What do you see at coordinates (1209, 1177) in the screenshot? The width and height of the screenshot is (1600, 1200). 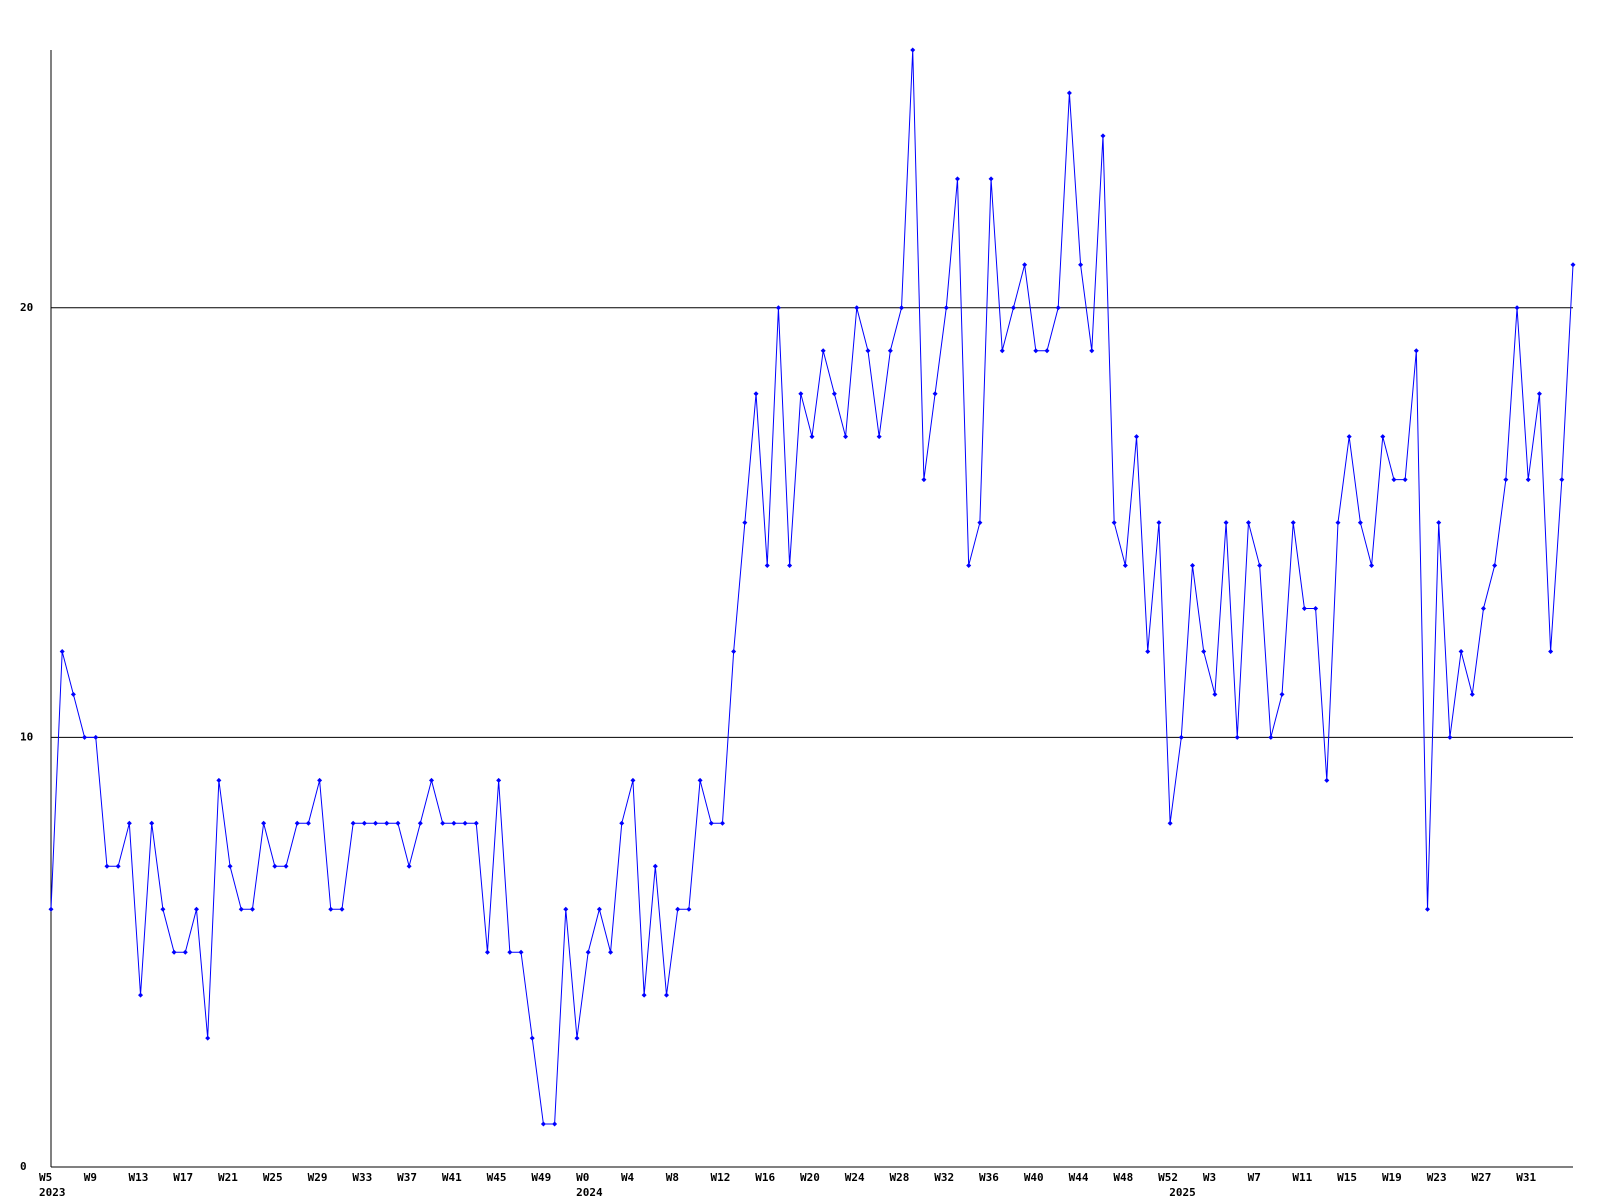 I see `x-tick-label: W3` at bounding box center [1209, 1177].